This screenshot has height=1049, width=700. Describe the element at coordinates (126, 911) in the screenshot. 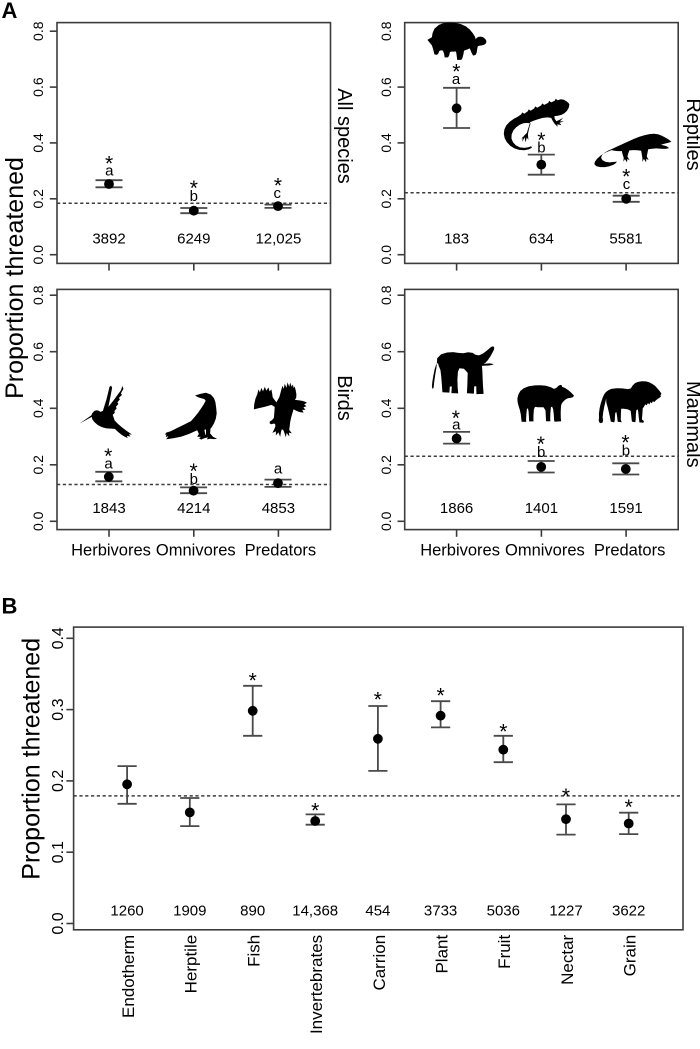

I see `svg-text: 1260` at that location.